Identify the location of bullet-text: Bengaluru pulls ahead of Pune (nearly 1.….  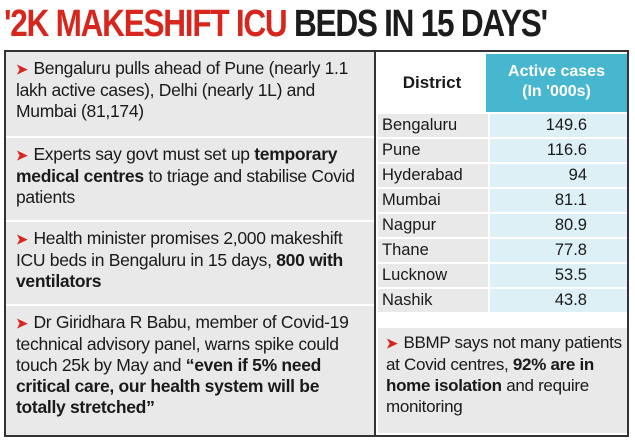
(182, 89).